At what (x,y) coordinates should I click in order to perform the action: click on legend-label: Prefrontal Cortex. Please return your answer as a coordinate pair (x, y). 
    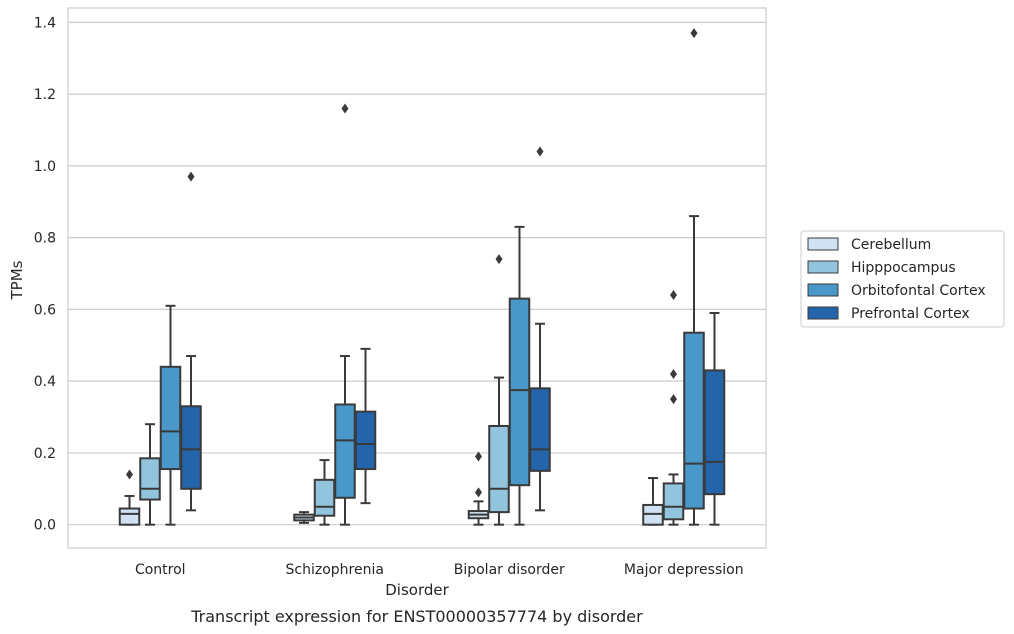
    Looking at the image, I should click on (910, 314).